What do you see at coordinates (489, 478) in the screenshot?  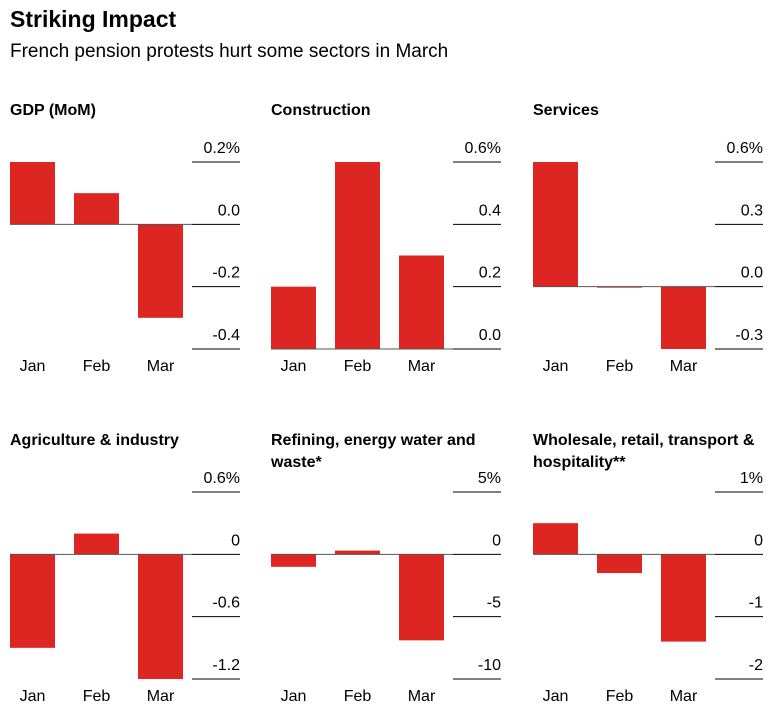 I see `y-tick-label: 5%` at bounding box center [489, 478].